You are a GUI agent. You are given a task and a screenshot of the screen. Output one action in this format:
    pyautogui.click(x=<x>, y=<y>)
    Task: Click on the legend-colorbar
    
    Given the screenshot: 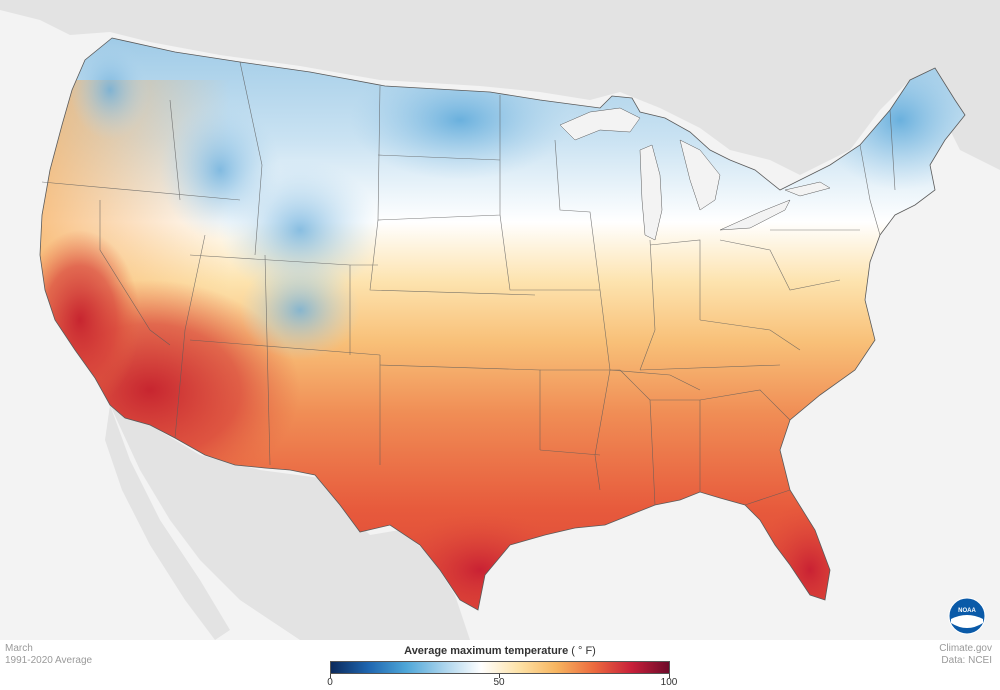 What is the action you would take?
    pyautogui.click(x=500, y=667)
    